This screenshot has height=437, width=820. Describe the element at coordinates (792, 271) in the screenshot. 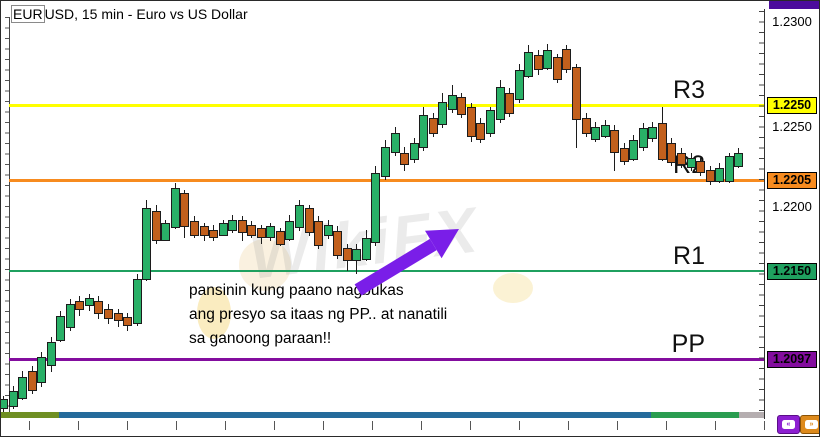

I see `price-tag-r1: 1.2150` at that location.